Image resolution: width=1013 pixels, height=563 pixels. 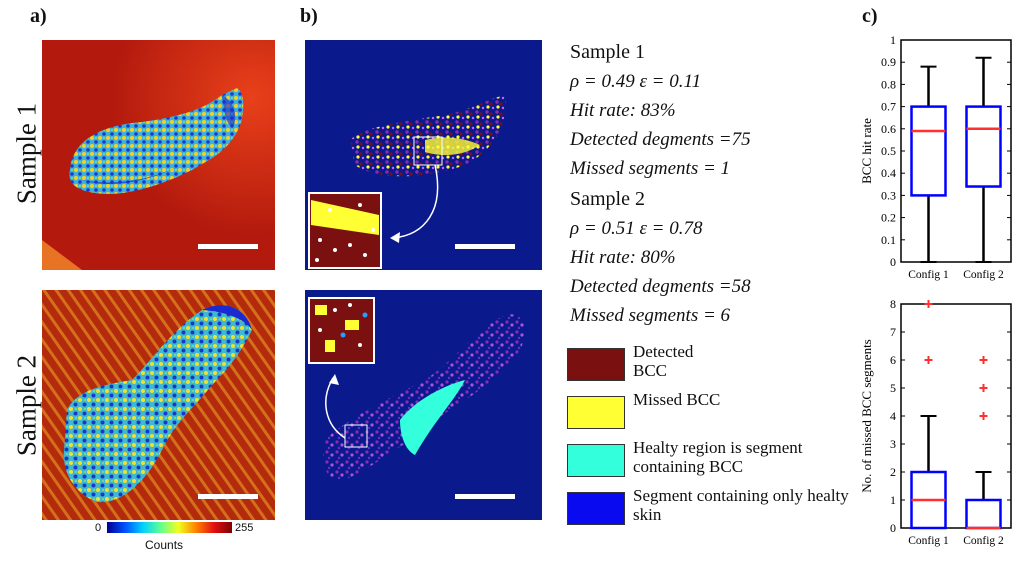 I want to click on legend-label: Healty region is segment containing BCC, so click(x=718, y=457).